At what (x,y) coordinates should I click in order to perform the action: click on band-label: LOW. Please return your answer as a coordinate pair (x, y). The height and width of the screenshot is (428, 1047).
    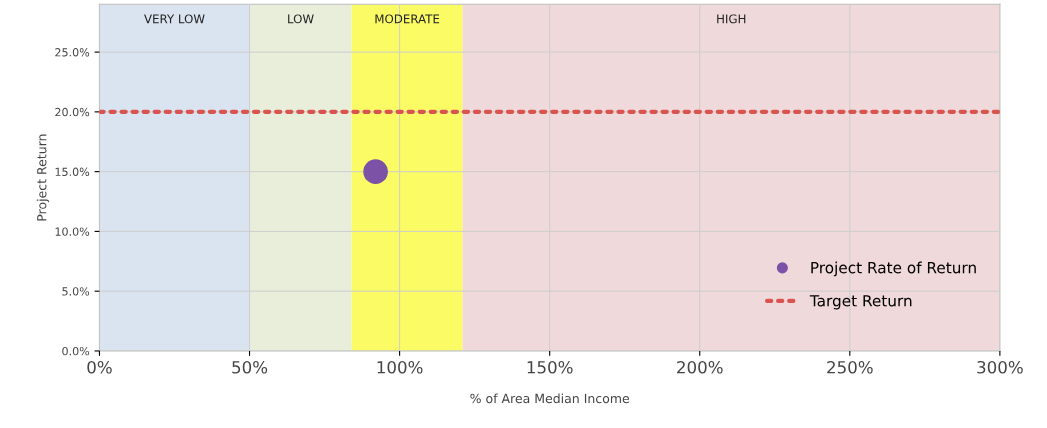
    Looking at the image, I should click on (301, 19).